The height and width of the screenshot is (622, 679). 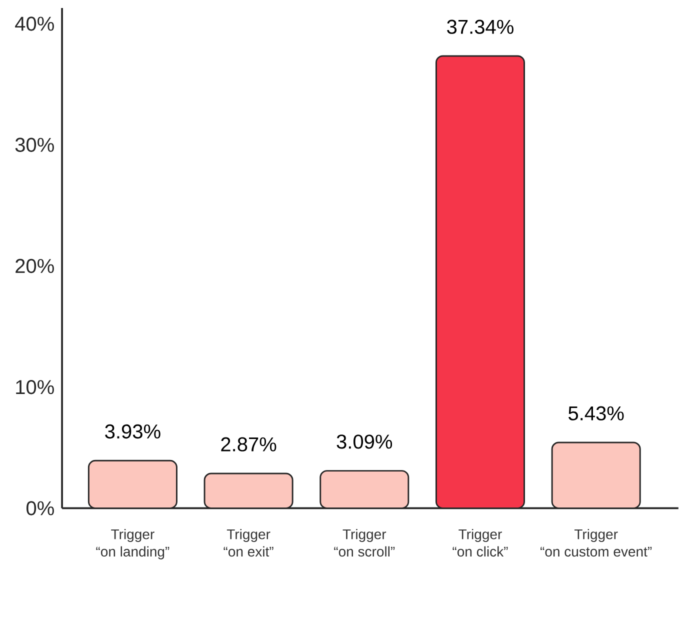 What do you see at coordinates (596, 413) in the screenshot?
I see `data-label: 5.43%` at bounding box center [596, 413].